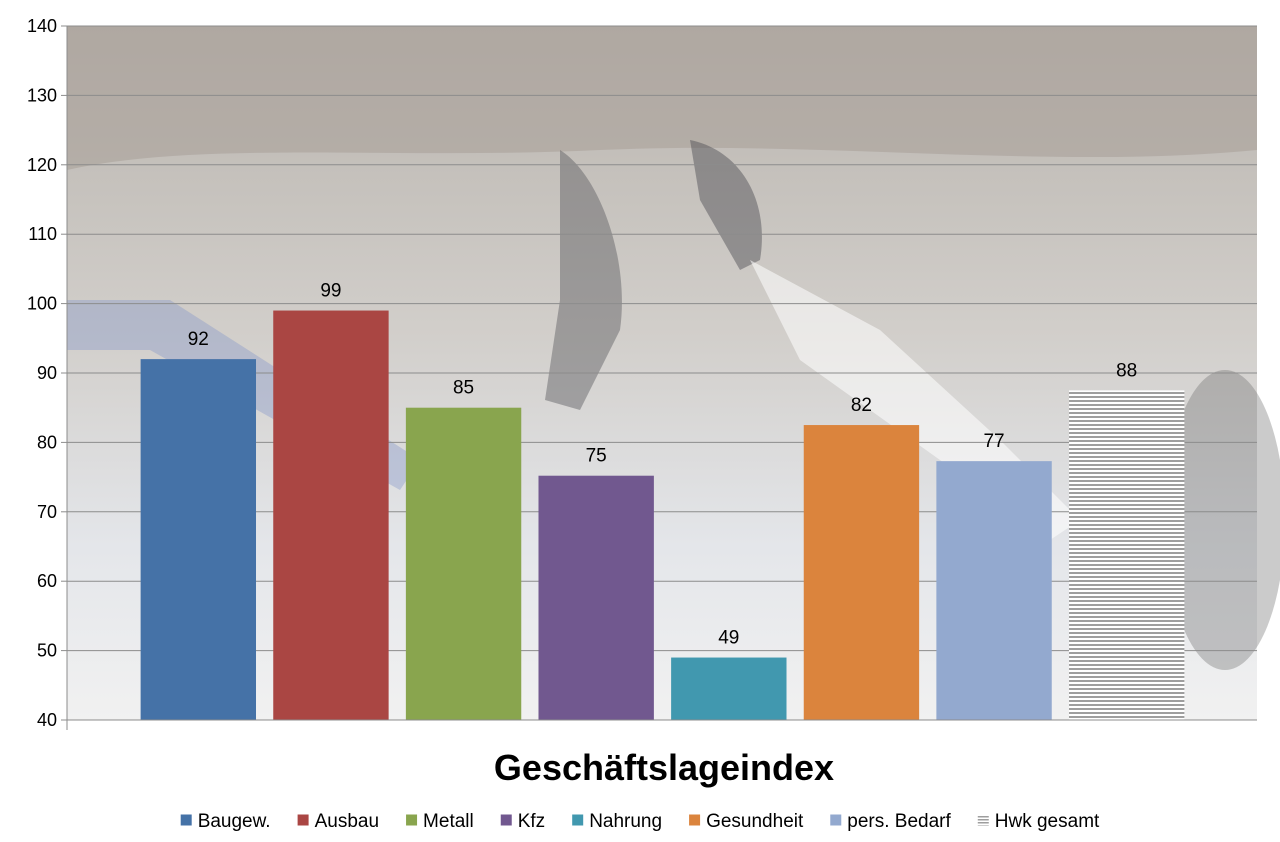 The image size is (1280, 842). What do you see at coordinates (42, 165) in the screenshot?
I see `y-tick-label: 120` at bounding box center [42, 165].